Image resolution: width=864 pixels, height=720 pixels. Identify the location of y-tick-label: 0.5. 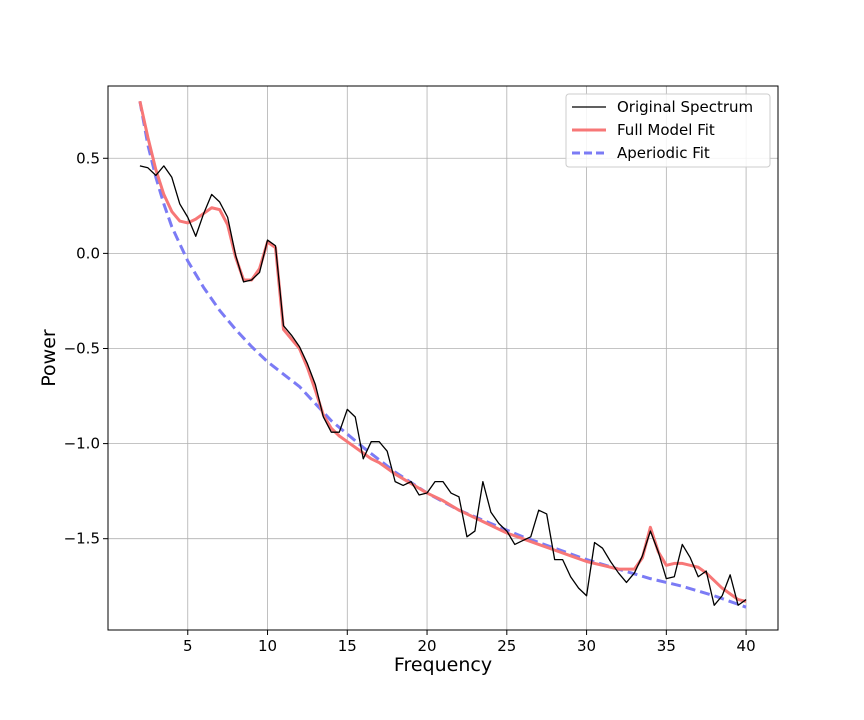
(88, 158).